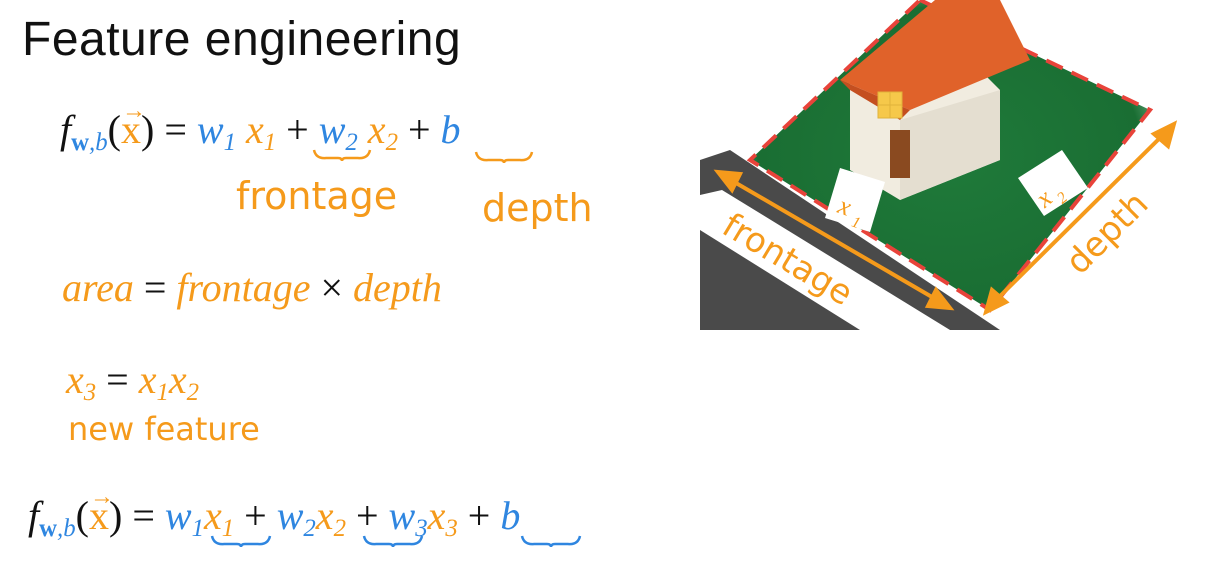  What do you see at coordinates (834, 240) in the screenshot?
I see `frontage-arrow` at bounding box center [834, 240].